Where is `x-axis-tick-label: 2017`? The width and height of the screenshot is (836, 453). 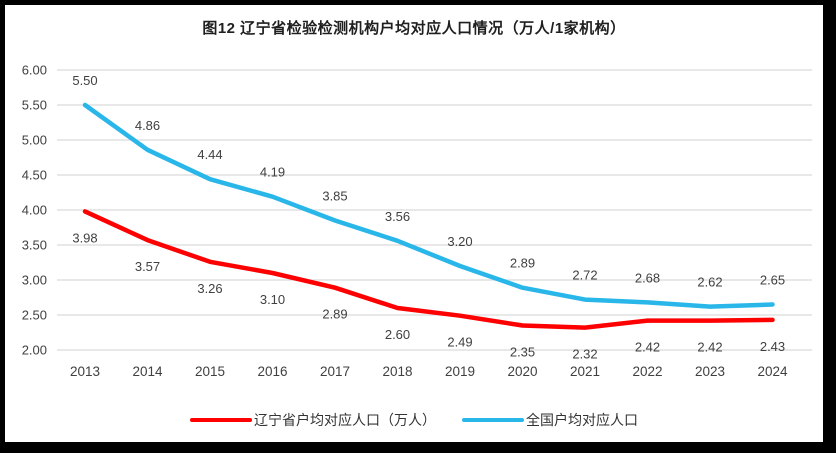
x-axis-tick-label: 2017 is located at coordinates (335, 371).